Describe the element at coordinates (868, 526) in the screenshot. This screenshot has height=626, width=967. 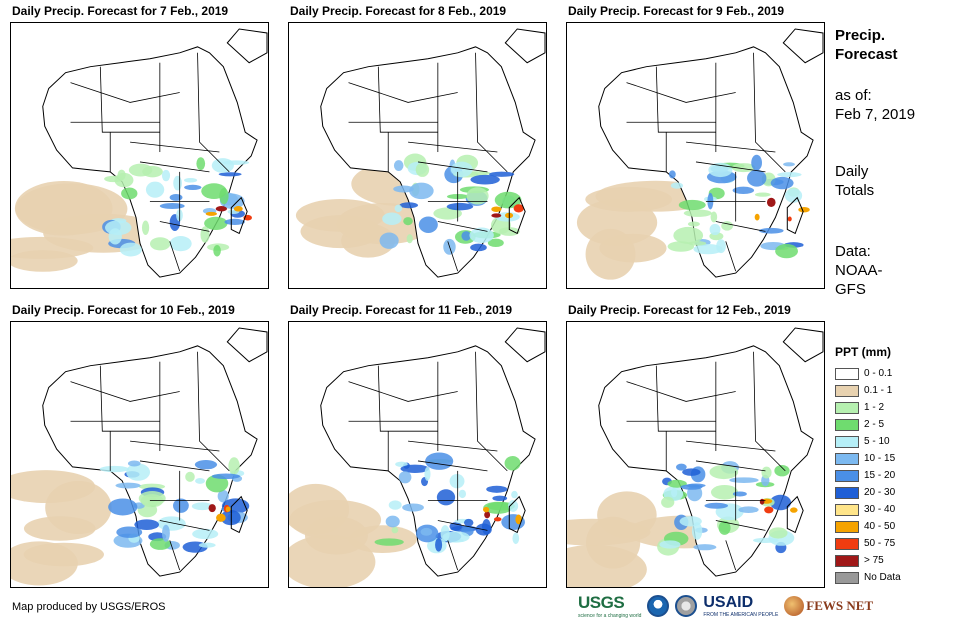
I see `legend-item: 40 - 50` at that location.